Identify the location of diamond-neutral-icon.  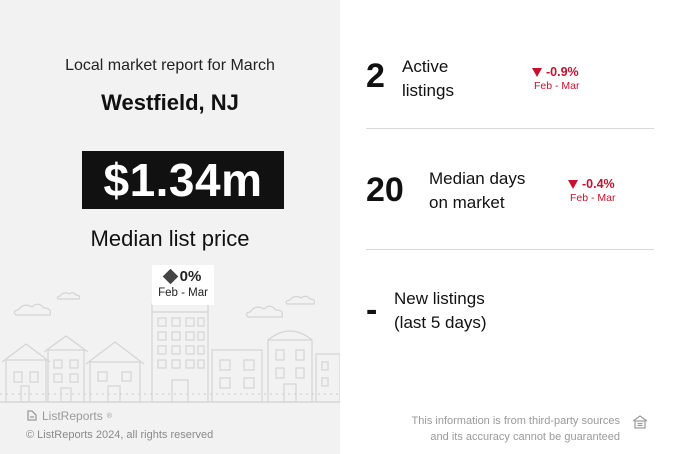
(170, 276).